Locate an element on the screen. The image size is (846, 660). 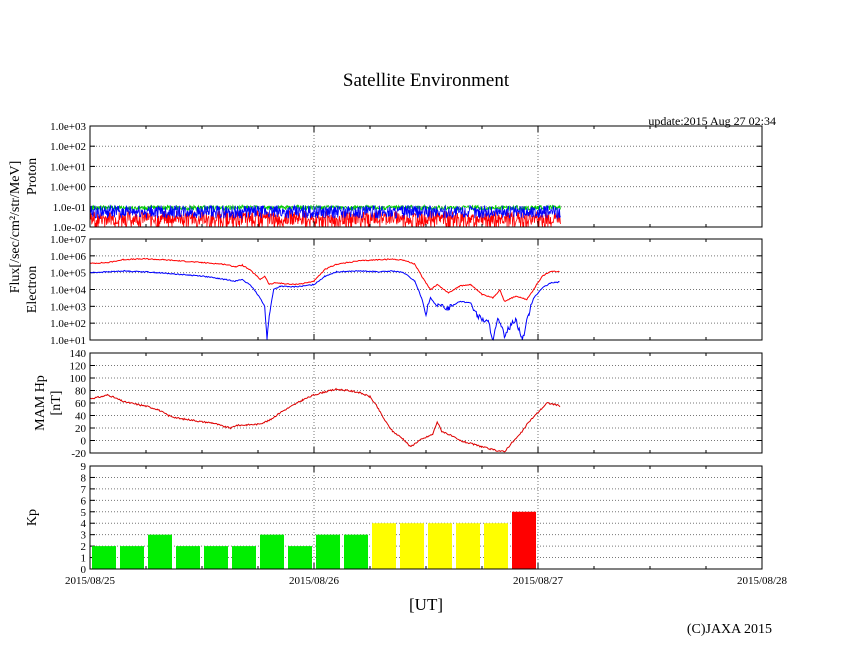
y-tick-label: 4 is located at coordinates (84, 524).